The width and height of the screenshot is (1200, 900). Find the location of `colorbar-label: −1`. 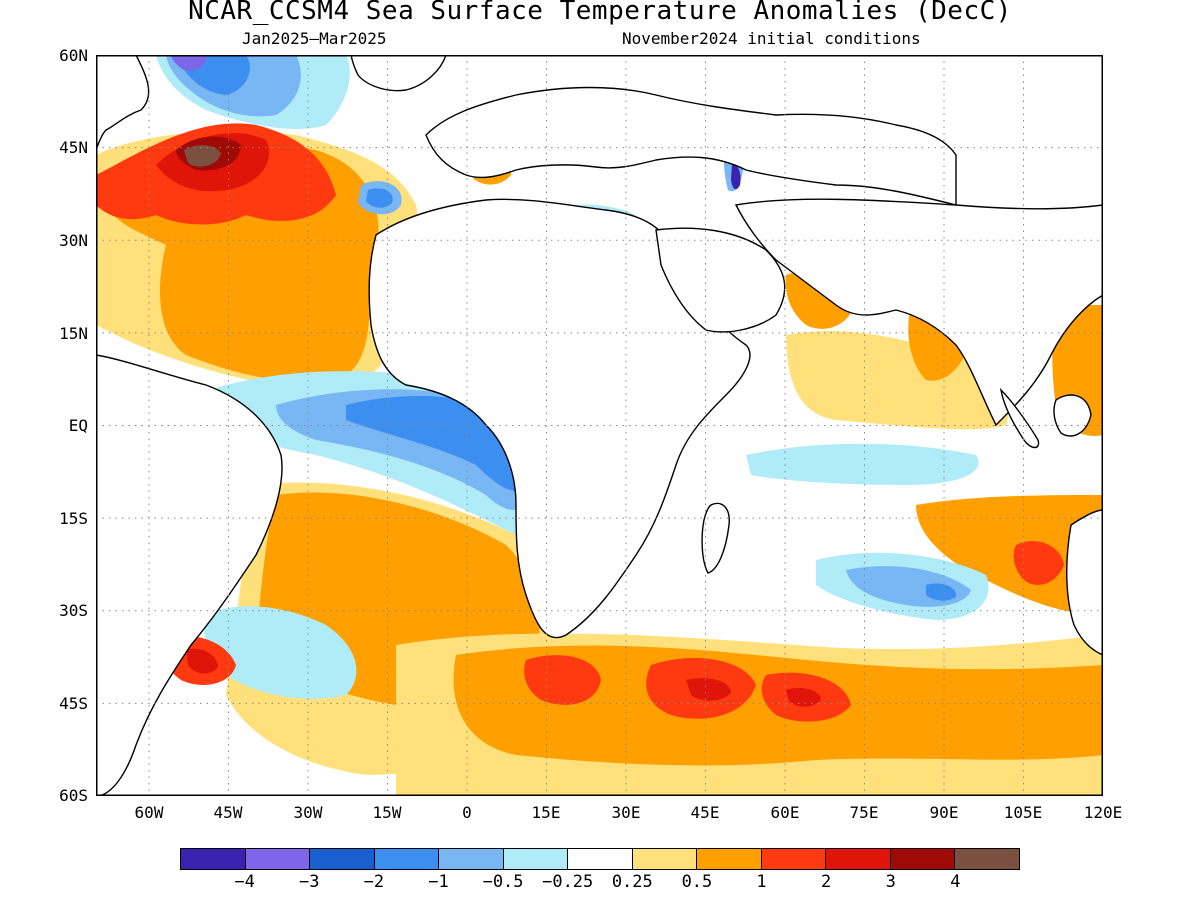

colorbar-label: −1 is located at coordinates (438, 882).